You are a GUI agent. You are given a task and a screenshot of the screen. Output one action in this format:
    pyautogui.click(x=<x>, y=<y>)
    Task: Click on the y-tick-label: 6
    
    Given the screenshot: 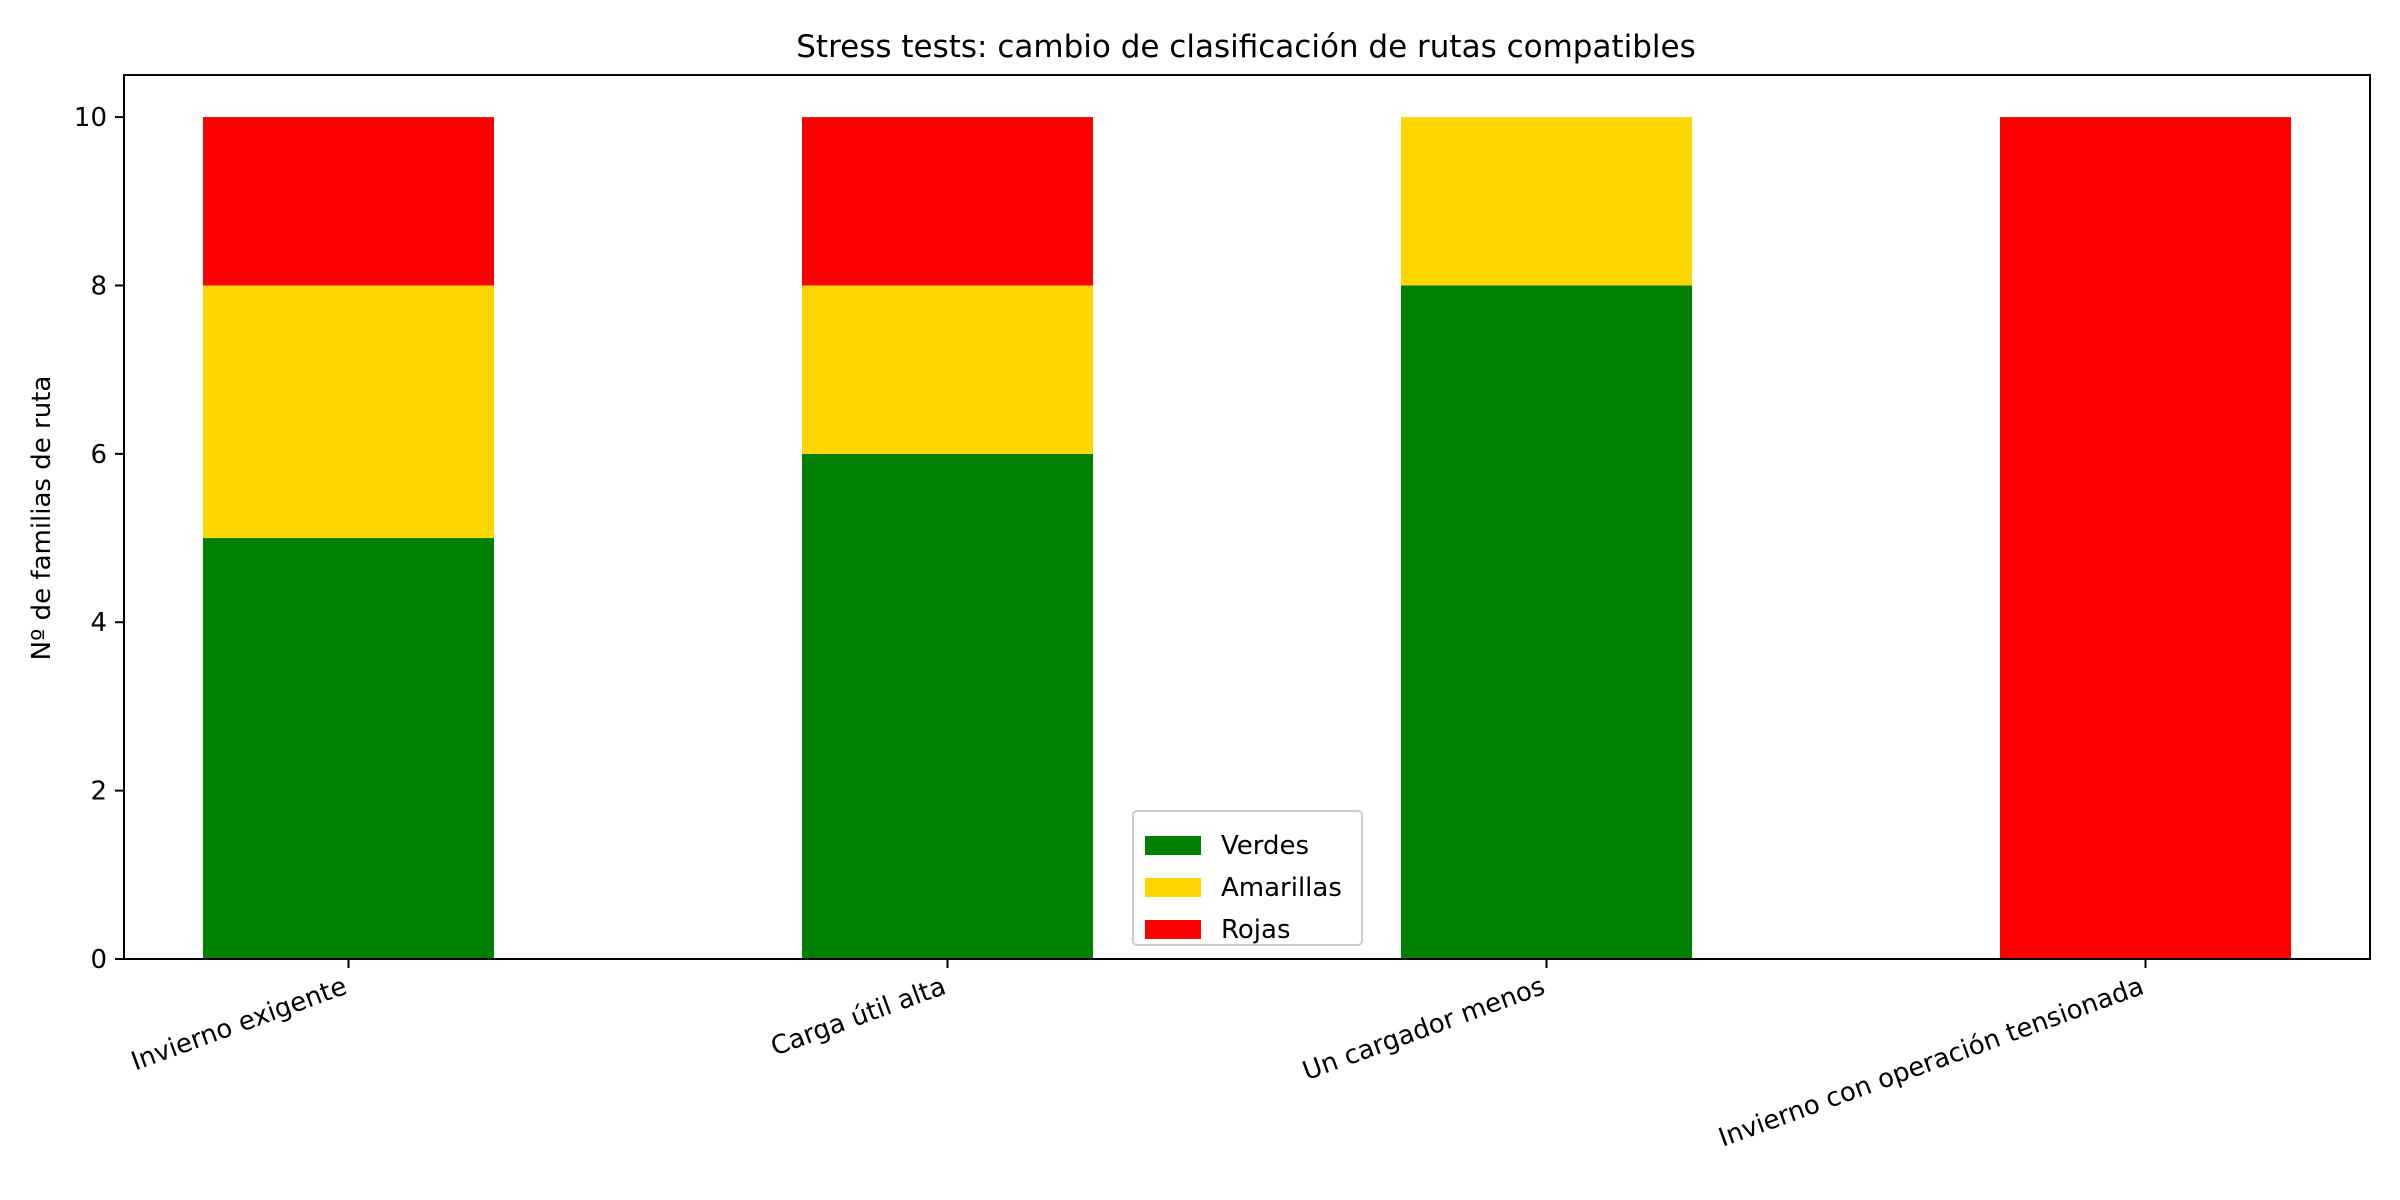 What is the action you would take?
    pyautogui.click(x=98, y=455)
    